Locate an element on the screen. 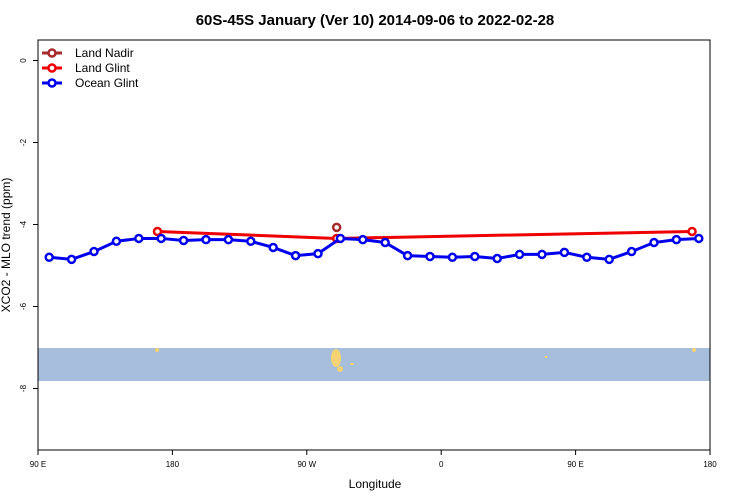 Image resolution: width=750 pixels, height=500 pixels. y-tick-label: 0 is located at coordinates (23, 60).